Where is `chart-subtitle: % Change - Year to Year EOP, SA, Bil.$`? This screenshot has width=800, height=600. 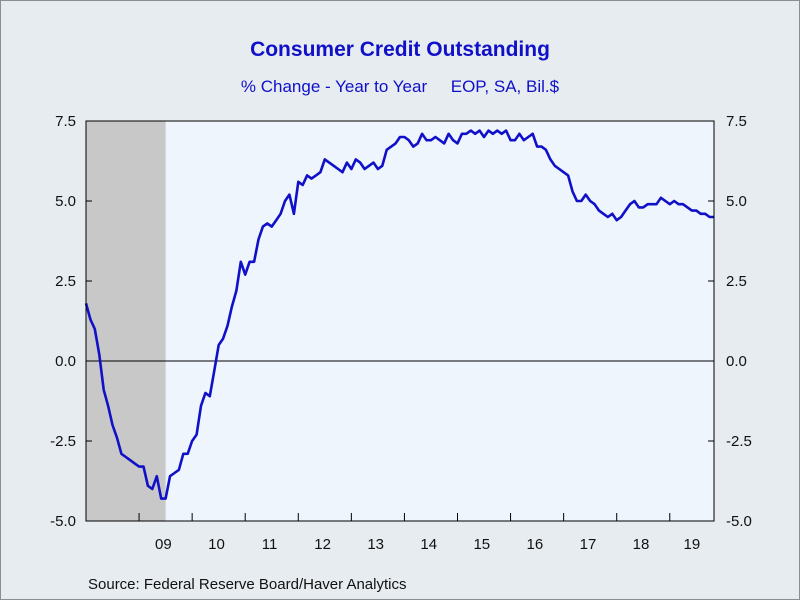 chart-subtitle: % Change - Year to Year EOP, SA, Bil.$ is located at coordinates (400, 86).